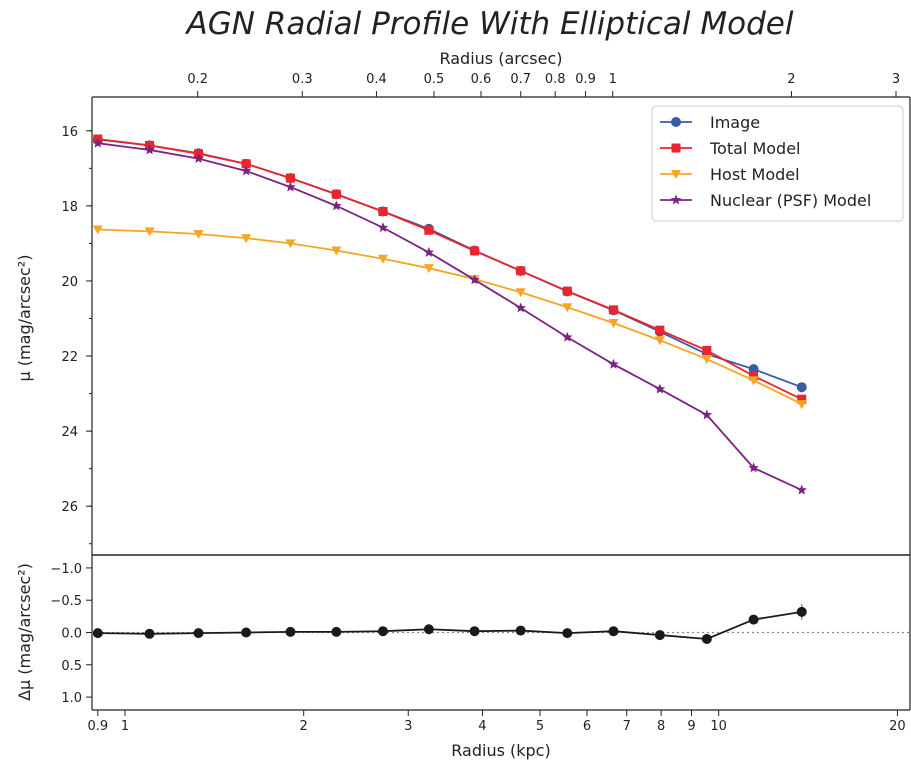 This screenshot has width=911, height=762. I want to click on x-tick-label: 9, so click(691, 726).